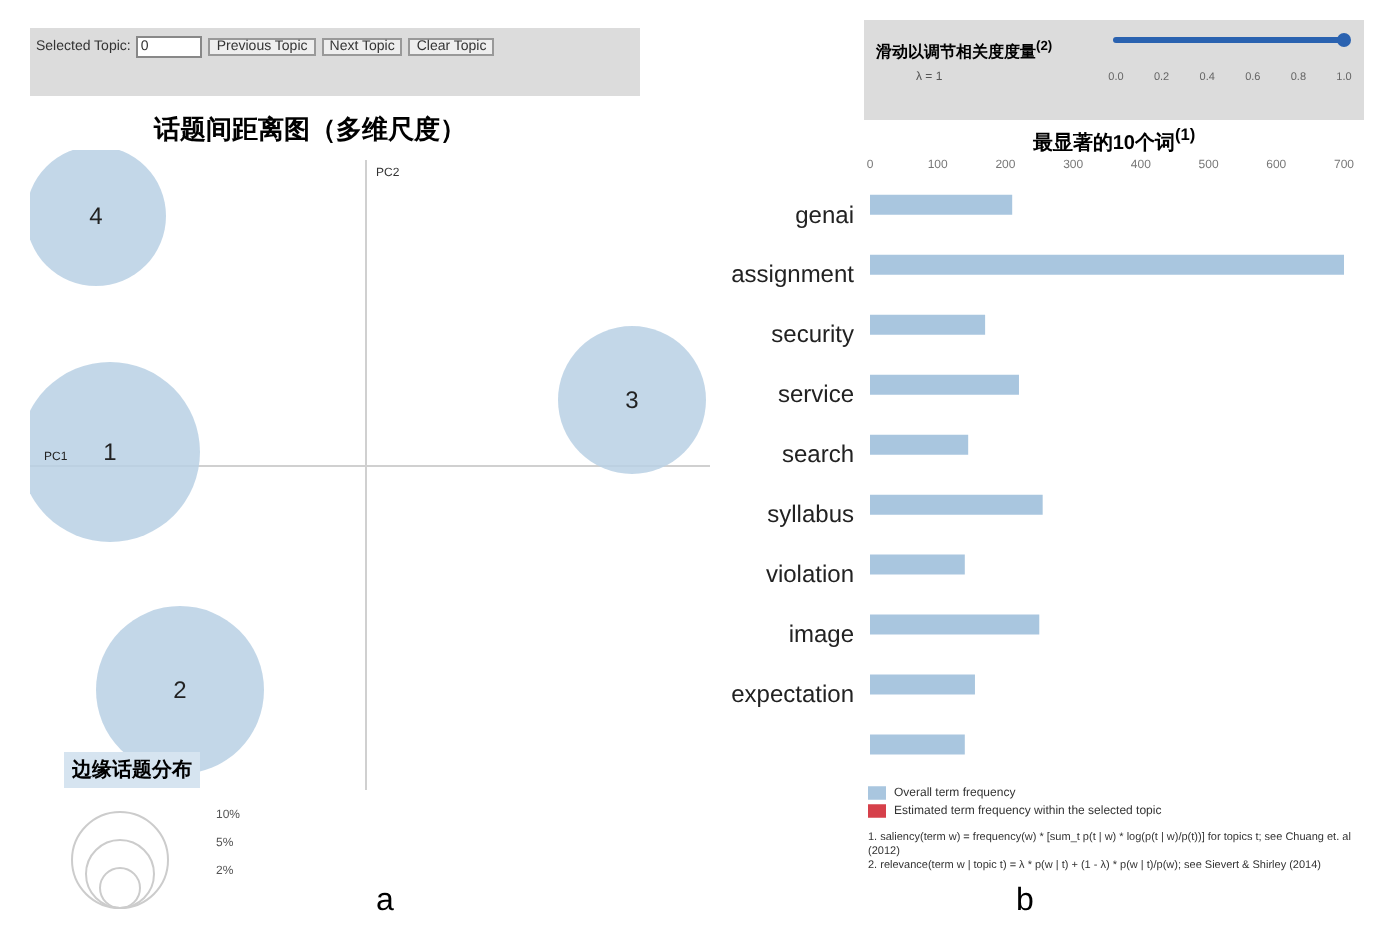 This screenshot has width=1376, height=930. What do you see at coordinates (809, 574) in the screenshot?
I see `y-tick-label: violation` at bounding box center [809, 574].